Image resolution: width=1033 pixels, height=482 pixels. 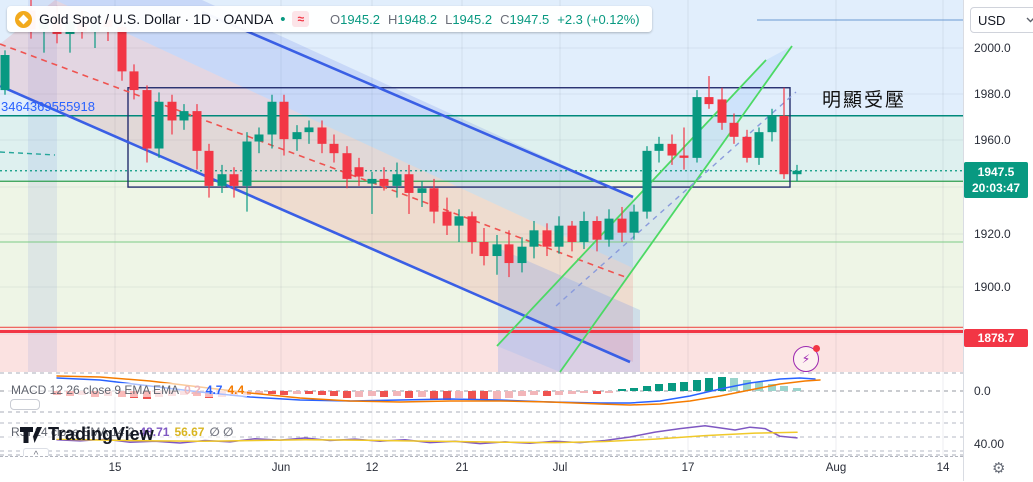 I want to click on rsi-sma-line, so click(x=427, y=437).